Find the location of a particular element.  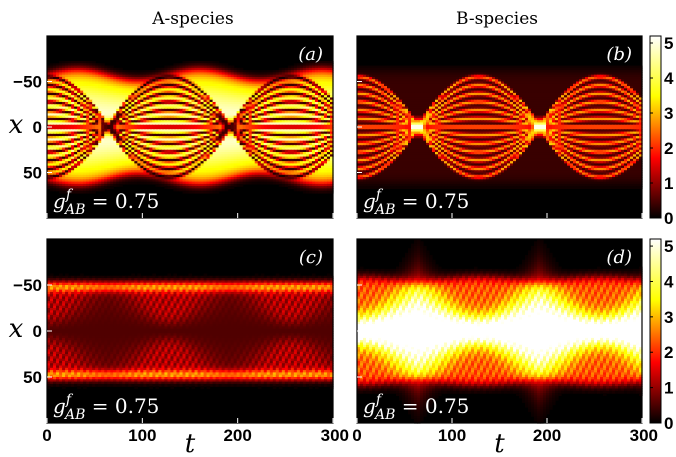

panel-label: (c) is located at coordinates (311, 257).